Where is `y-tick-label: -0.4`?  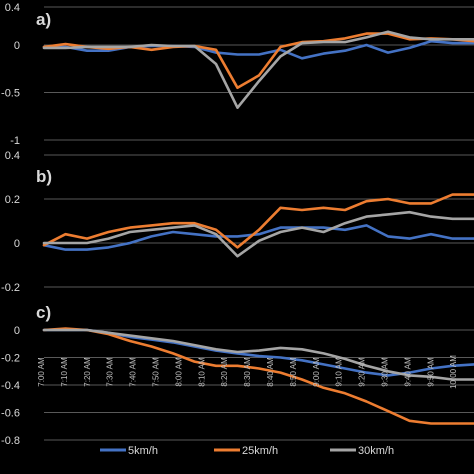 y-tick-label: -0.4 is located at coordinates (10, 386).